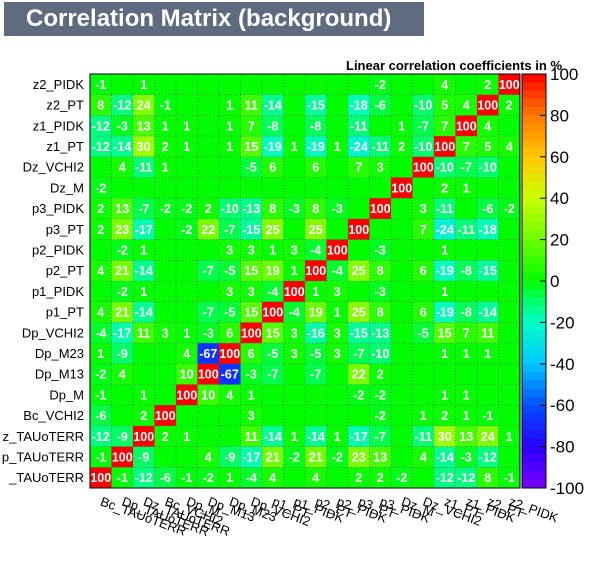 The height and width of the screenshot is (572, 596). What do you see at coordinates (53, 415) in the screenshot?
I see `row-label: Bc_VCHI2` at bounding box center [53, 415].